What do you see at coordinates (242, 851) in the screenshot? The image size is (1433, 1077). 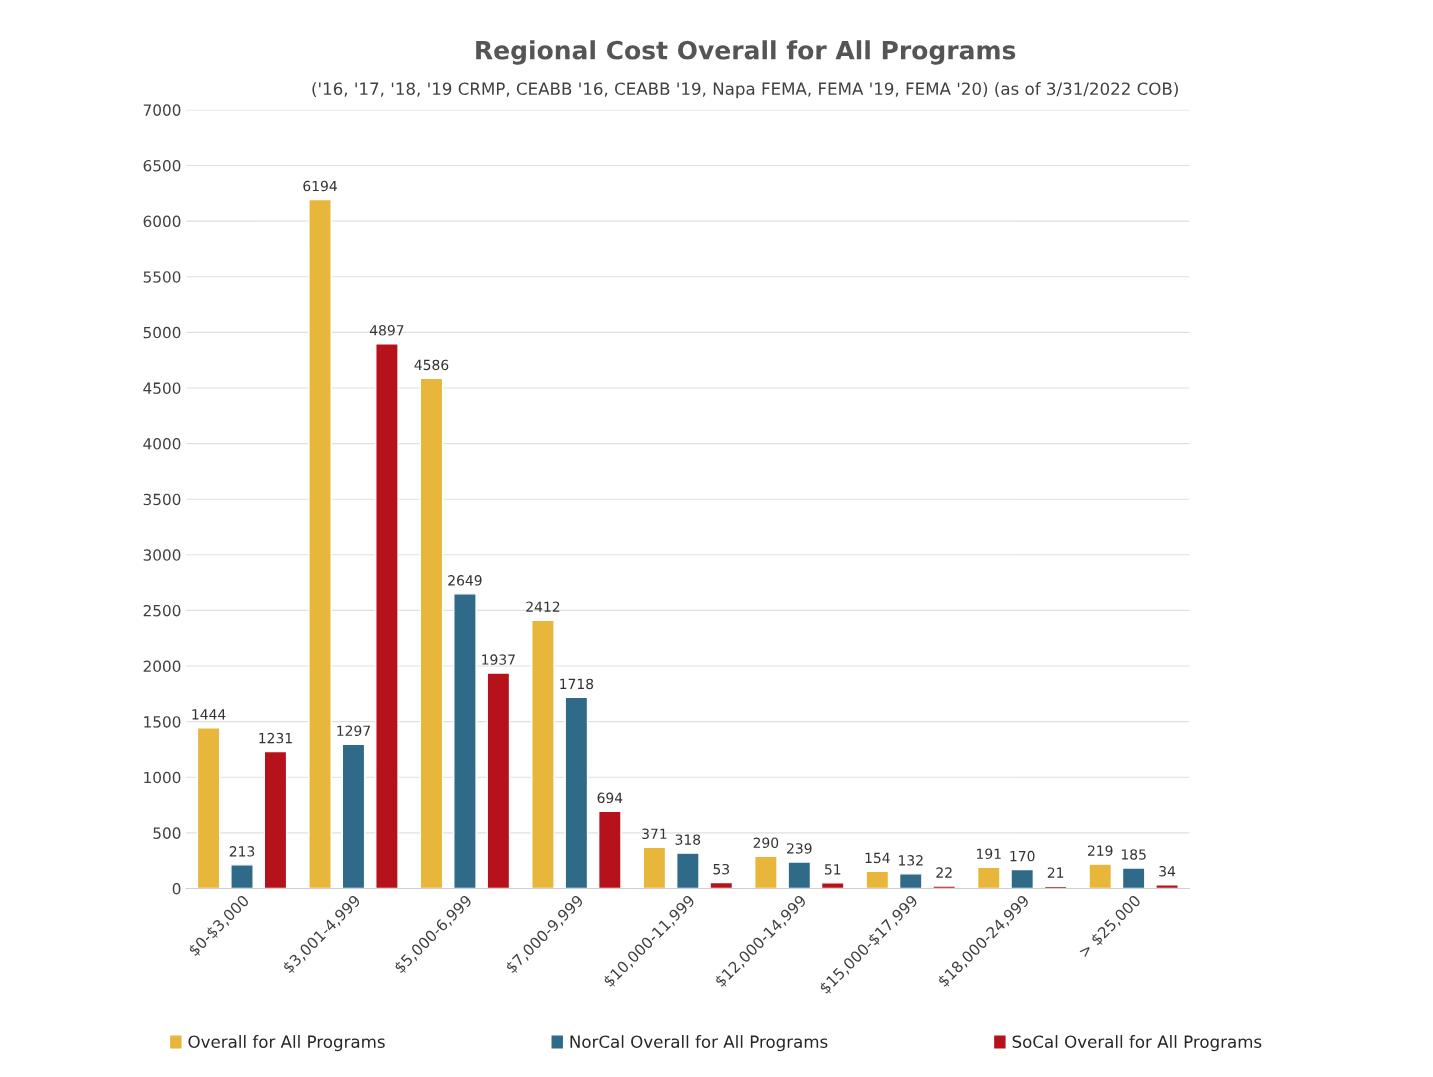 I see `data-label: 213` at bounding box center [242, 851].